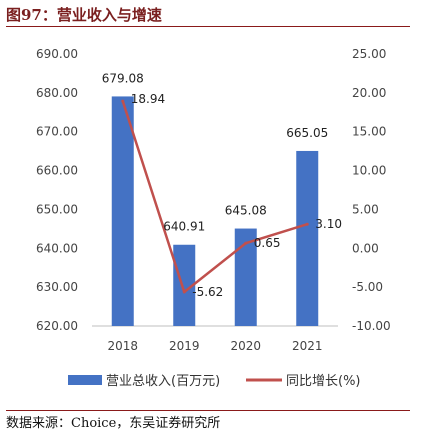  I want to click on growth-value-label: 18.94, so click(148, 99).